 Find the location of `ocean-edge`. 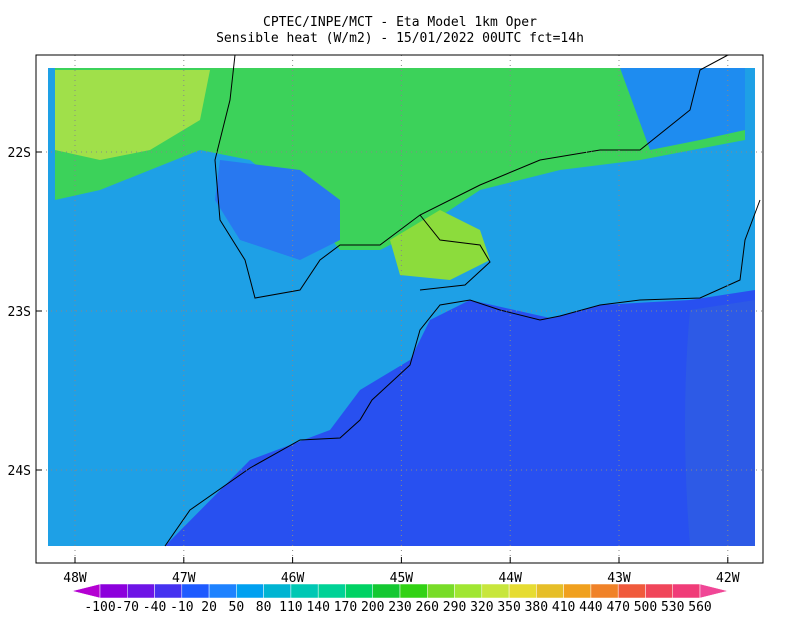

ocean-edge is located at coordinates (720, 423).